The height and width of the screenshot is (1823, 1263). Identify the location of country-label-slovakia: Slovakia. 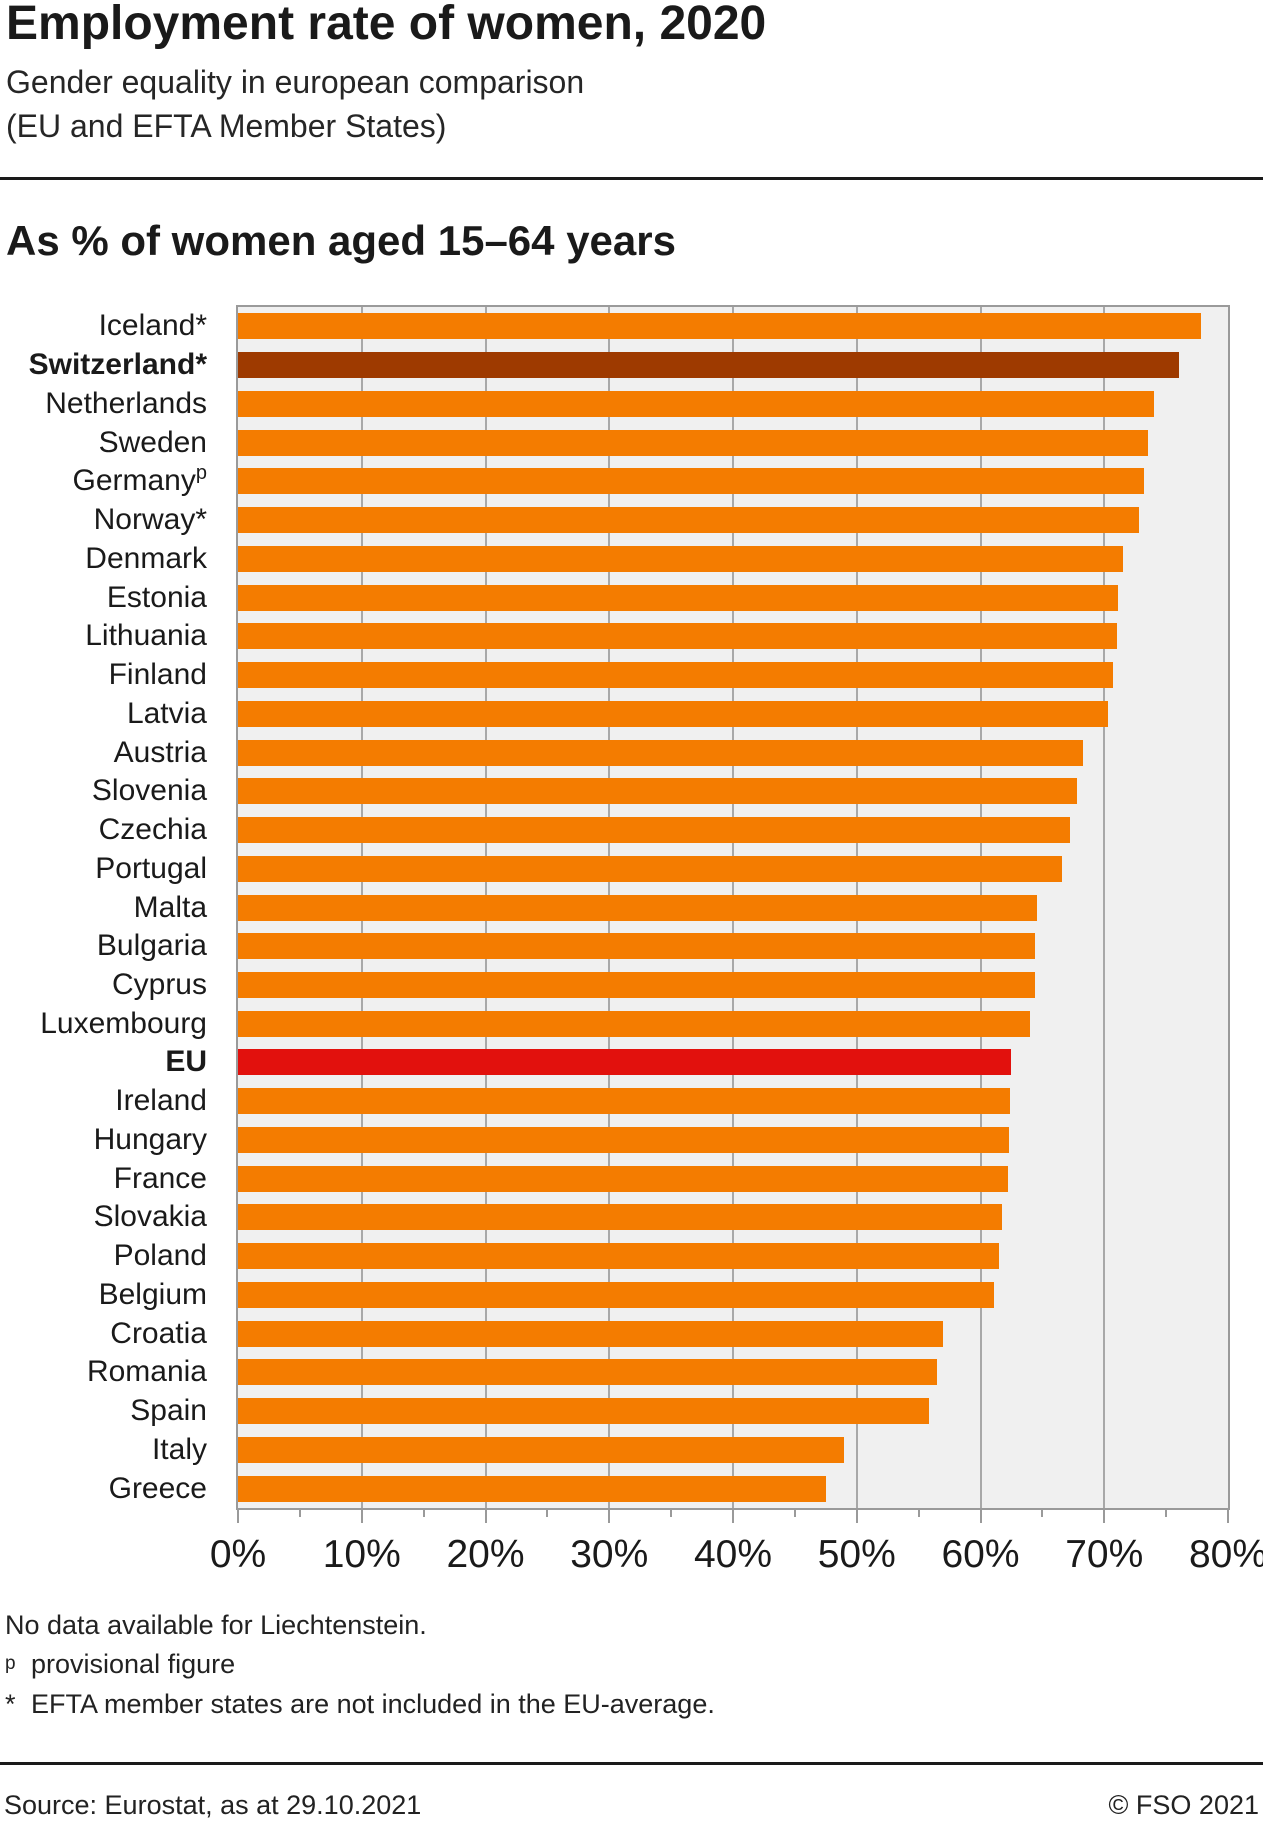
(150, 1217).